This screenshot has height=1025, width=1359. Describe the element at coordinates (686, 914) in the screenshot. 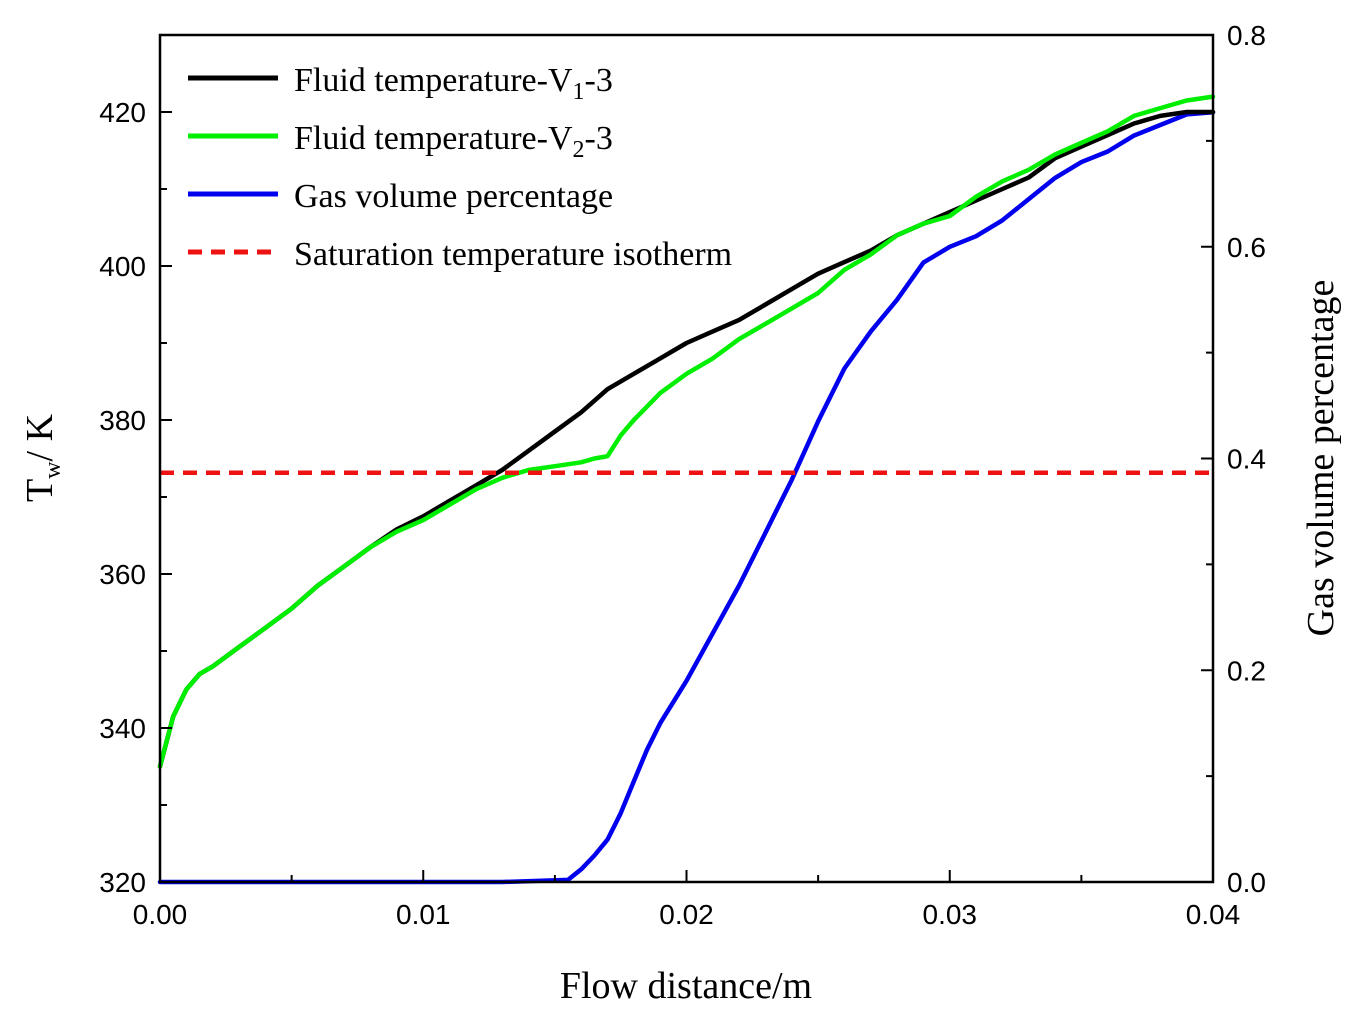

I see `x-tick-label: 0.02` at that location.